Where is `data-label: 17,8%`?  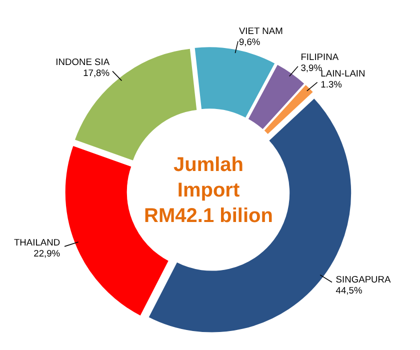 data-label: 17,8% is located at coordinates (96, 73).